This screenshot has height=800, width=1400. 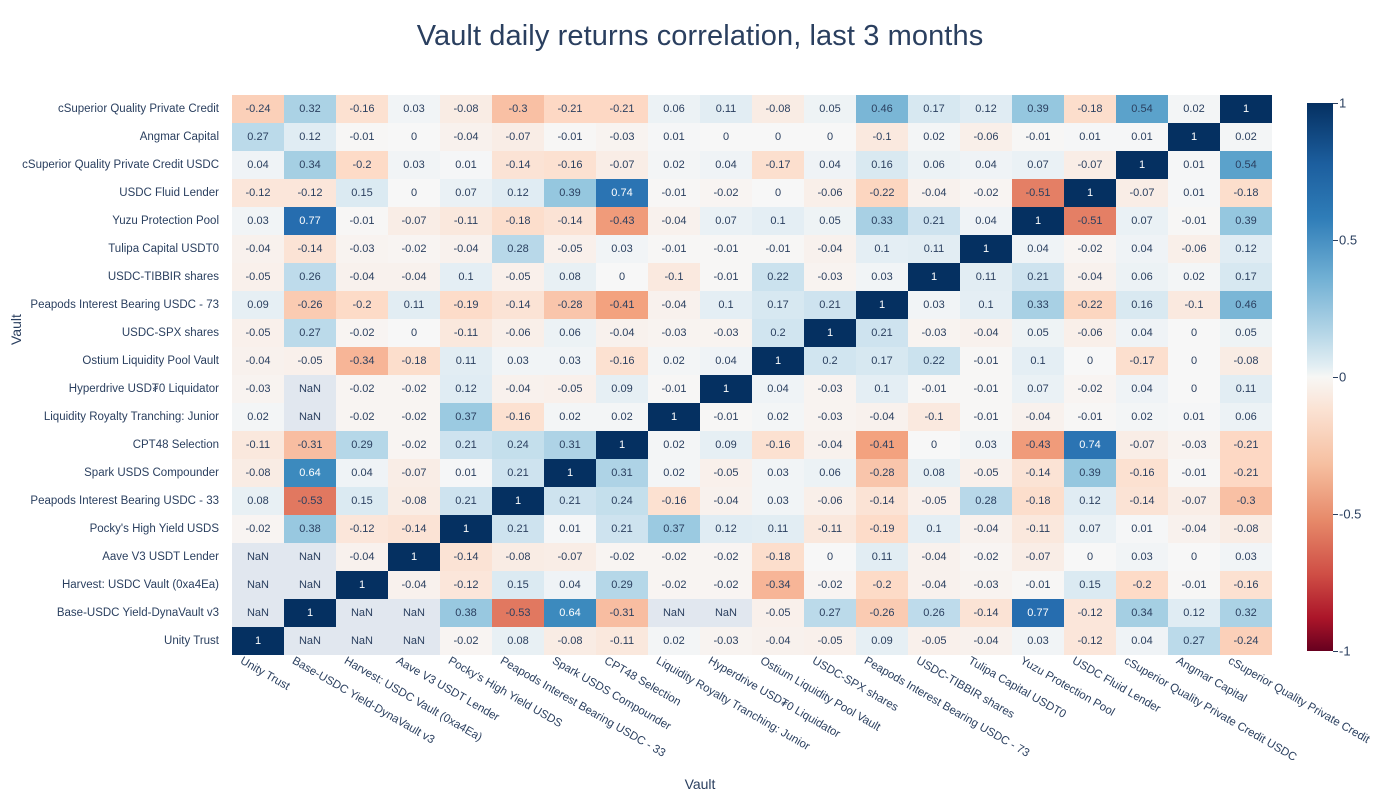 I want to click on colorbar-tick-label: 0, so click(x=1343, y=377).